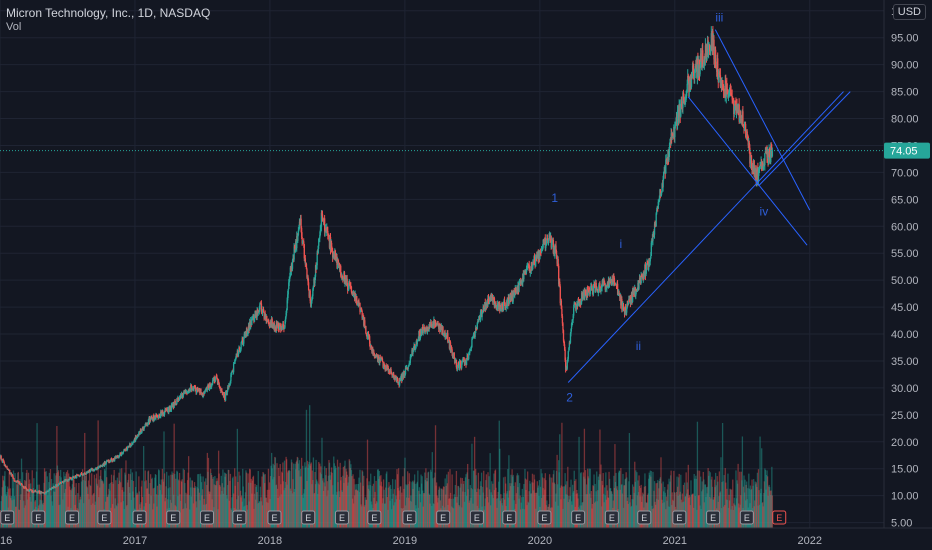 This screenshot has height=550, width=932. I want to click on earnings-marker, so click(746, 517).